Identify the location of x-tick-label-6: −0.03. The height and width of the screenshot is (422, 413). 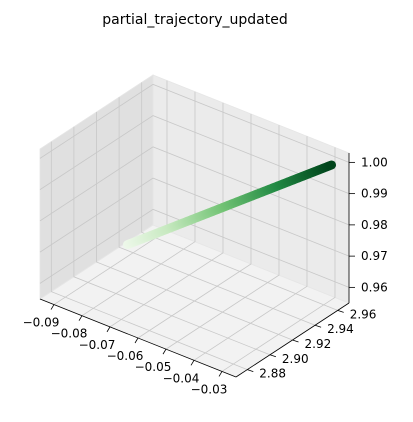
(209, 389).